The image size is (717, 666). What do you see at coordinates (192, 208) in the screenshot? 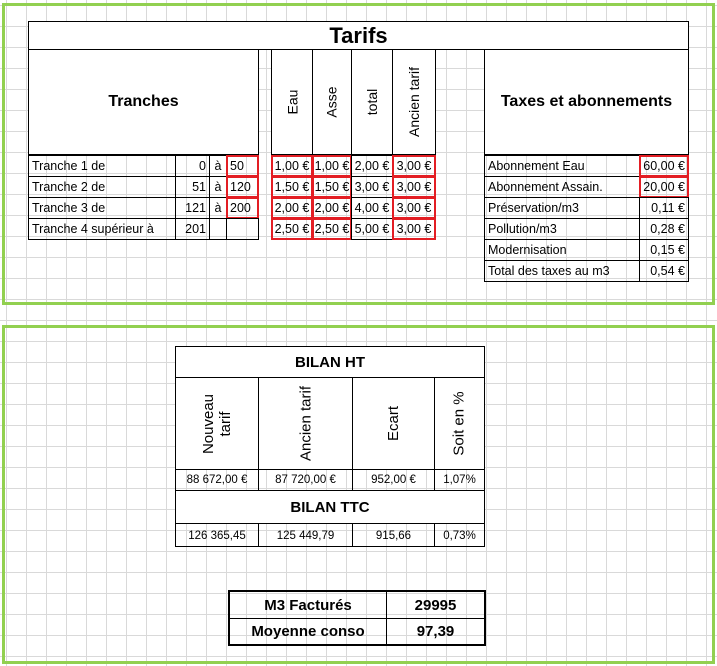
I see `tranche-from-3: 121` at bounding box center [192, 208].